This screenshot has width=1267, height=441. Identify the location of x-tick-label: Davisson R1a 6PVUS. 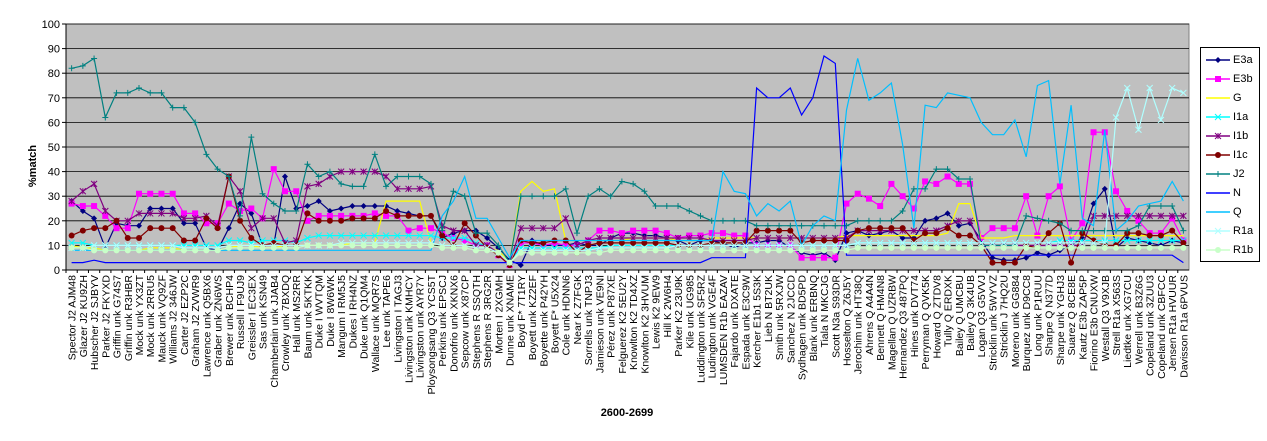
(1184, 326).